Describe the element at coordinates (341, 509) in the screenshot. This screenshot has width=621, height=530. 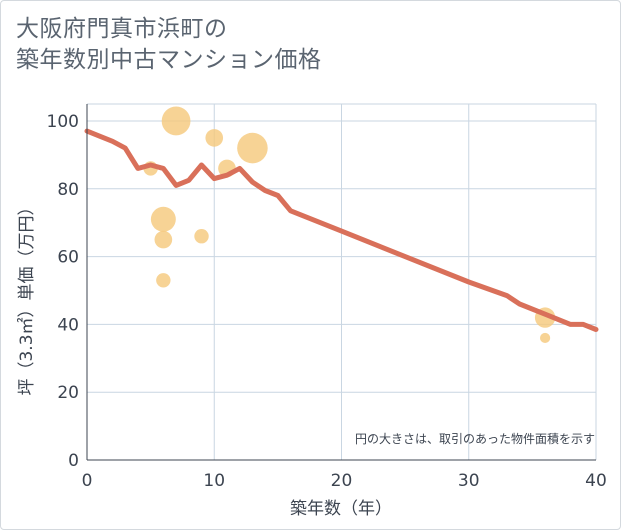
I see `x-axis-label: 築年数（年）` at that location.